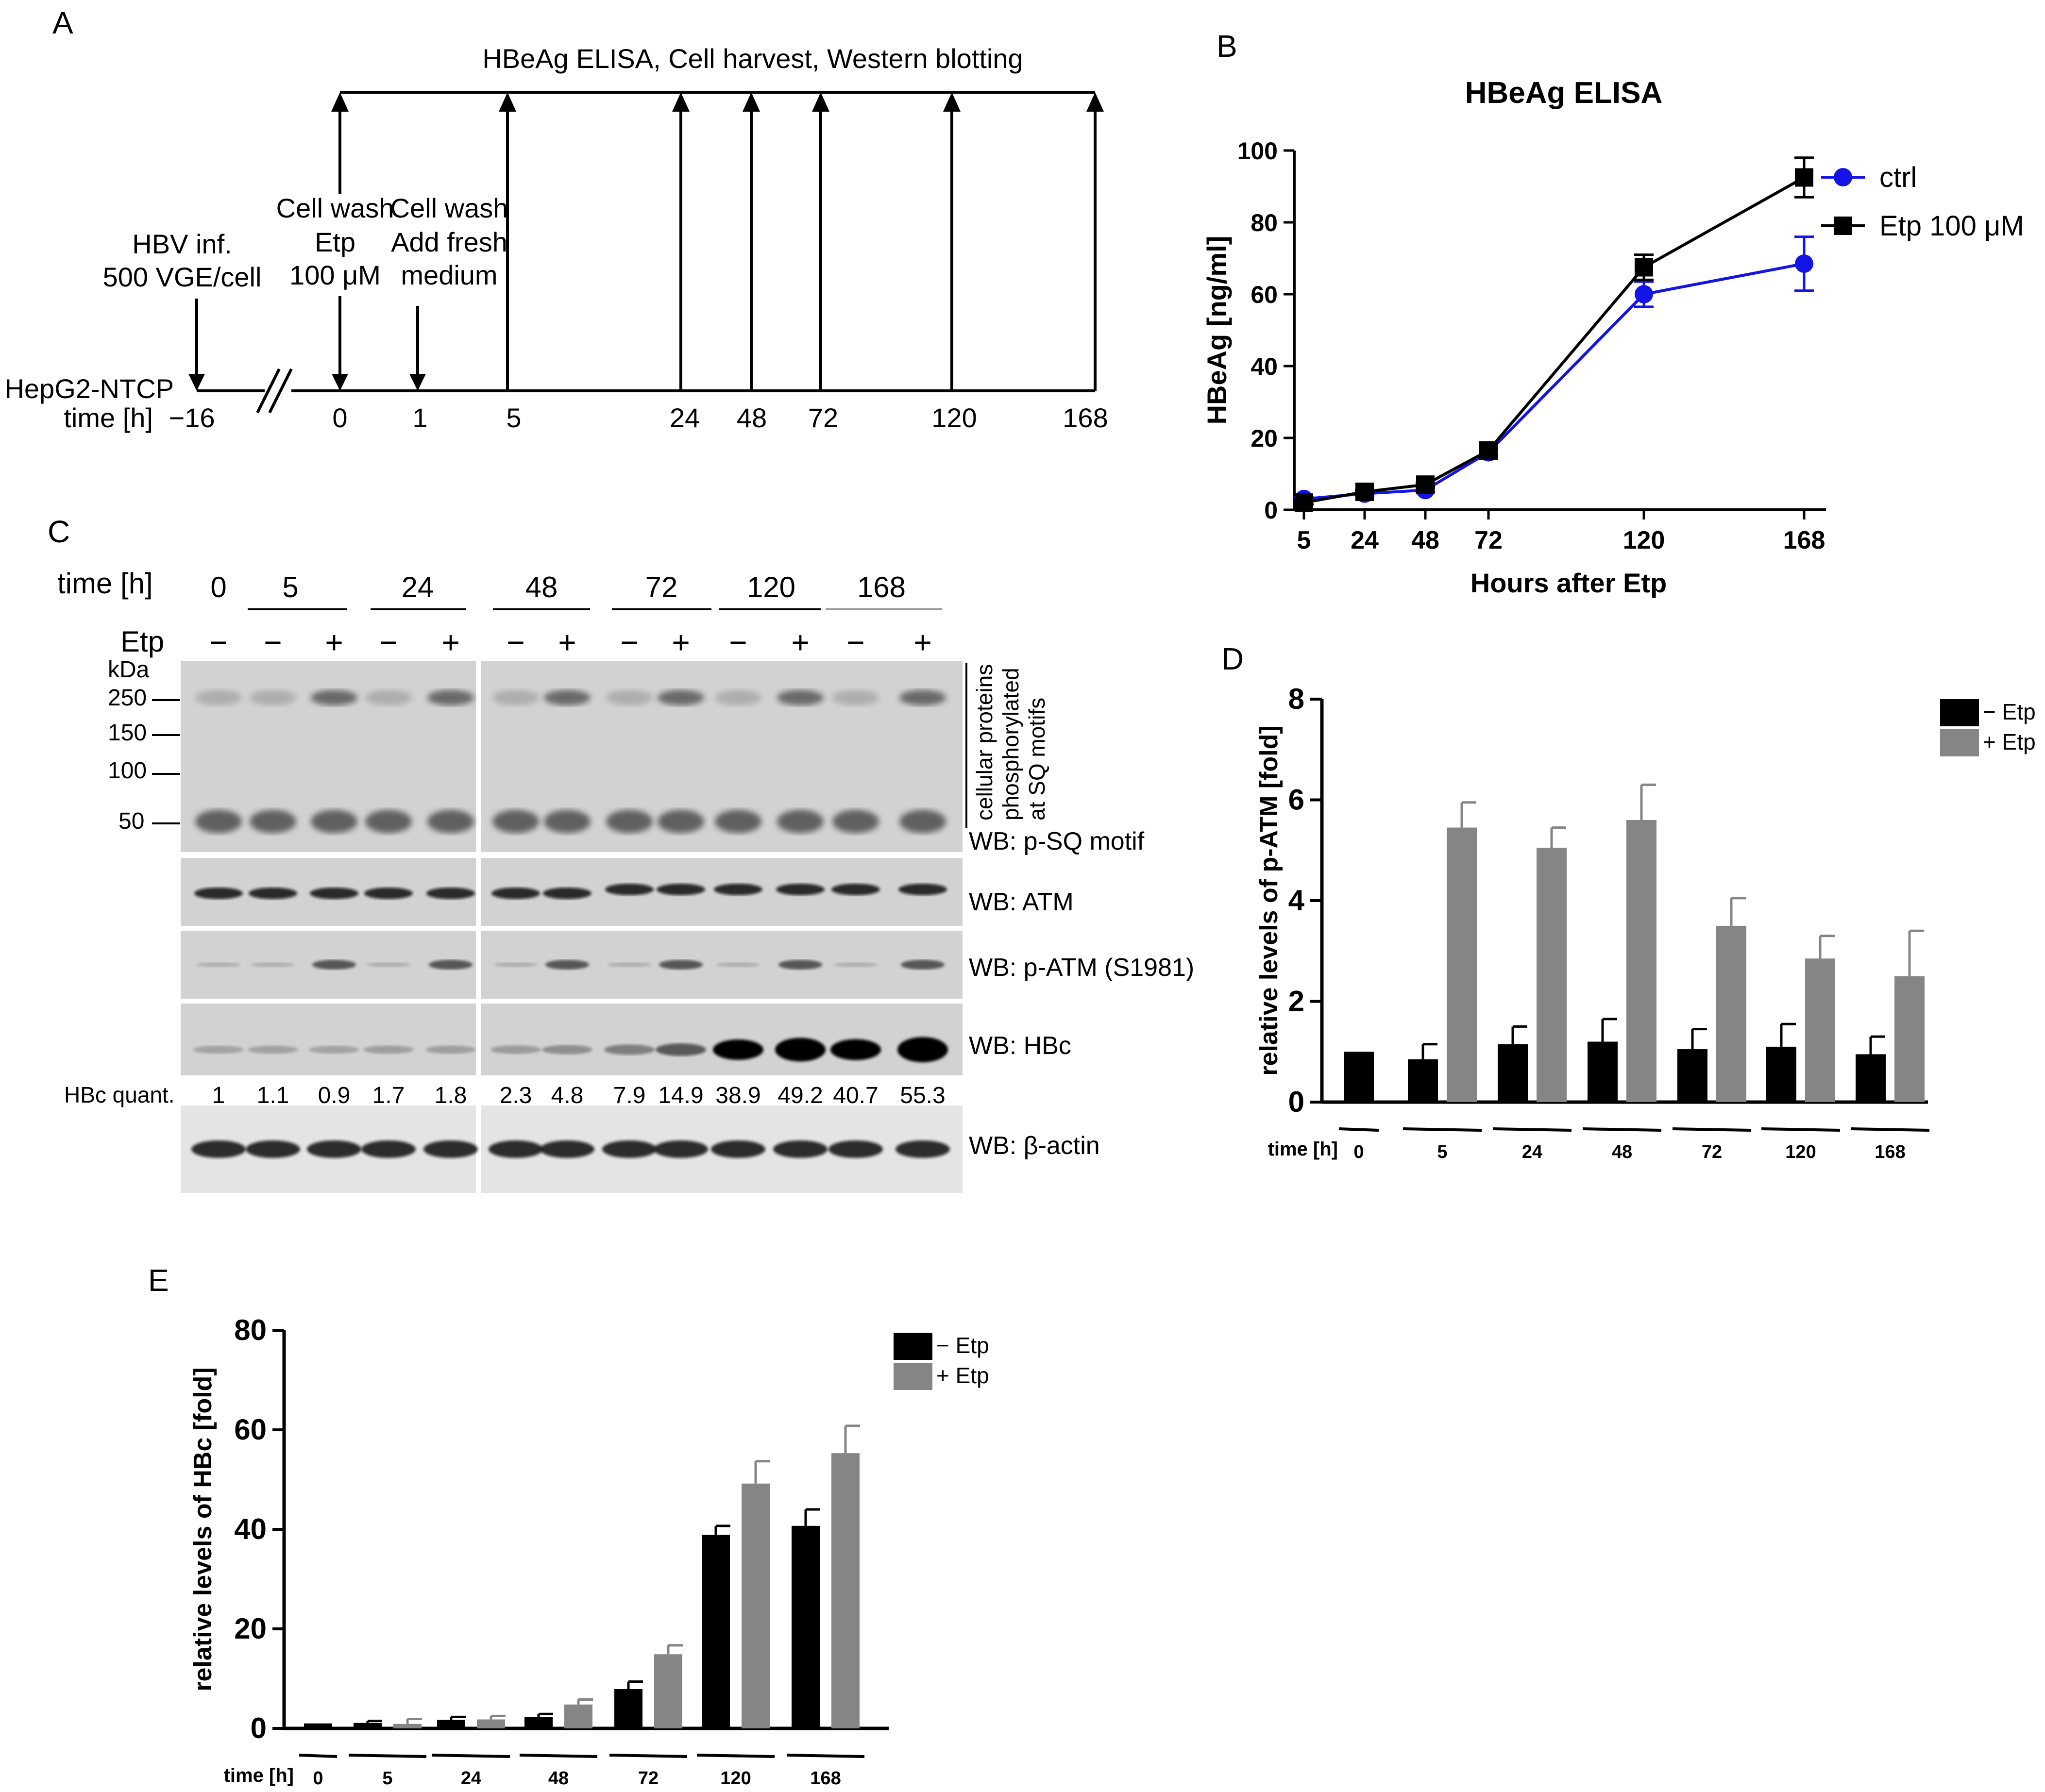 This screenshot has width=2045, height=1792. Describe the element at coordinates (771, 587) in the screenshot. I see `blot-time-group: 120` at that location.